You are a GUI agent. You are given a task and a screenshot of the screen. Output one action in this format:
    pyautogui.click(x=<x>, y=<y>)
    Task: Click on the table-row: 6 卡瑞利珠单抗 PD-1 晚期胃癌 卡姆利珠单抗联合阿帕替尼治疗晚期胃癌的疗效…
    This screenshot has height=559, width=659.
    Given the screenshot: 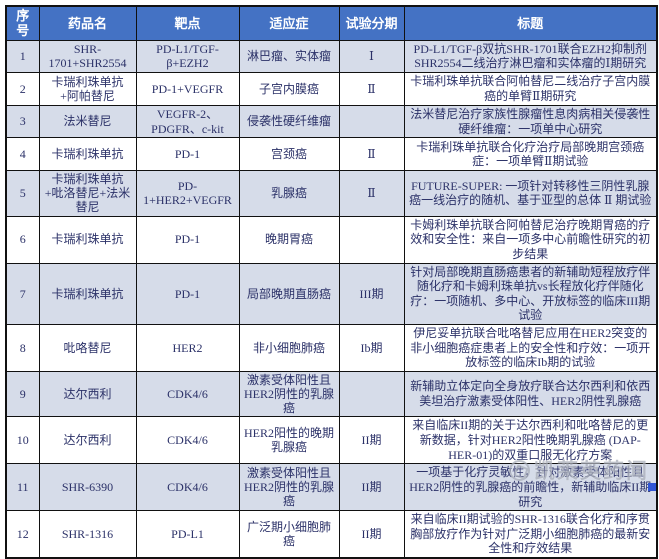 What is the action you would take?
    pyautogui.click(x=331, y=239)
    